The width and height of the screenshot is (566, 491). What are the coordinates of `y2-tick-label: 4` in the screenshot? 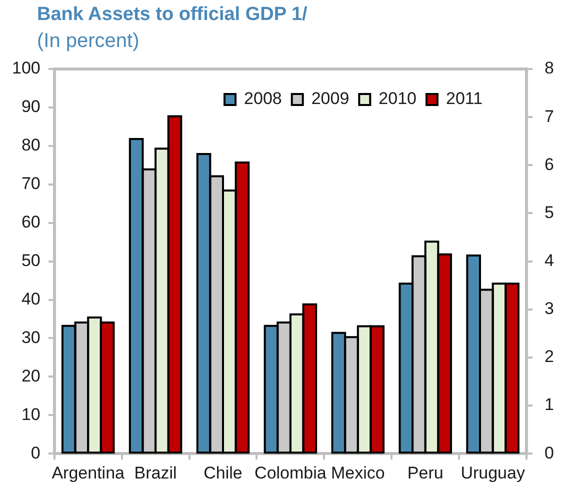 It's located at (549, 260).